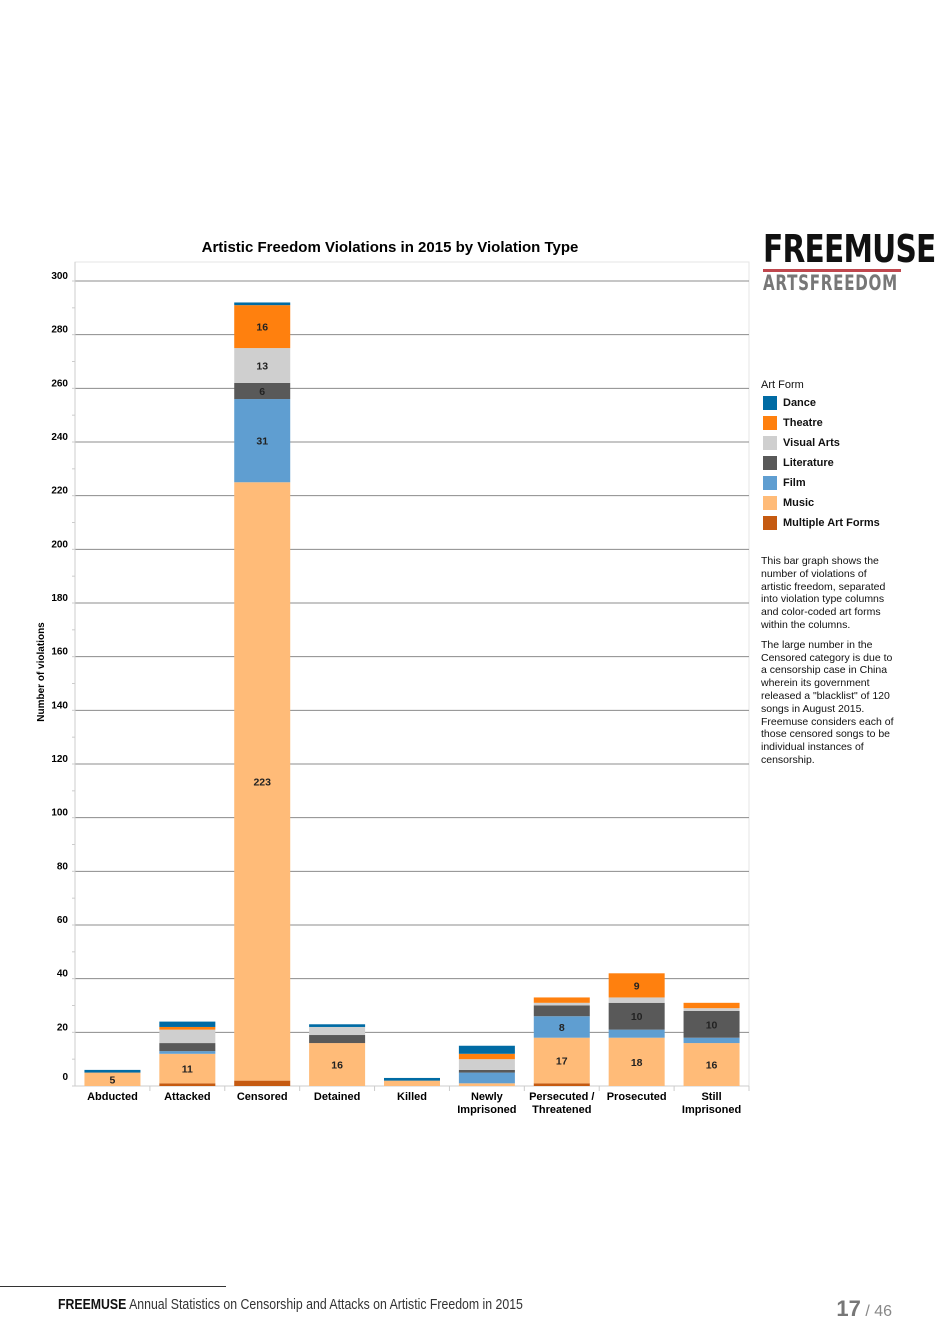 This screenshot has width=950, height=1344. What do you see at coordinates (800, 403) in the screenshot?
I see `legend-label: Dance` at bounding box center [800, 403].